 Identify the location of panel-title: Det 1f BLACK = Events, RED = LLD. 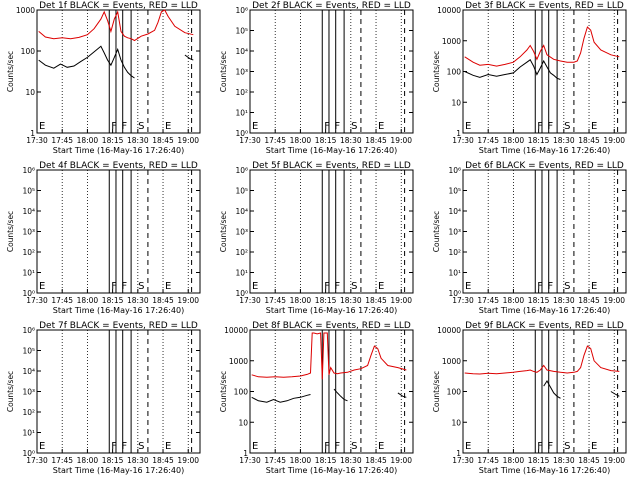
(118, 6).